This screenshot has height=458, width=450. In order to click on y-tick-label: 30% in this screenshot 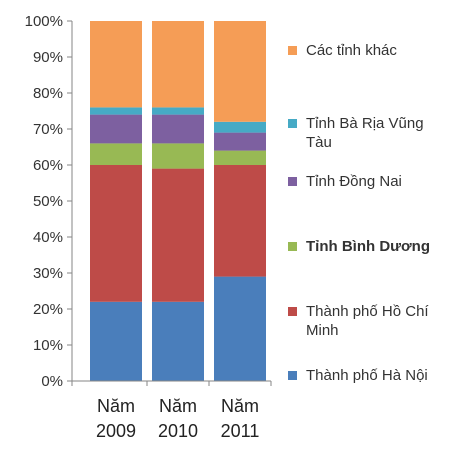, I will do `click(48, 273)`.